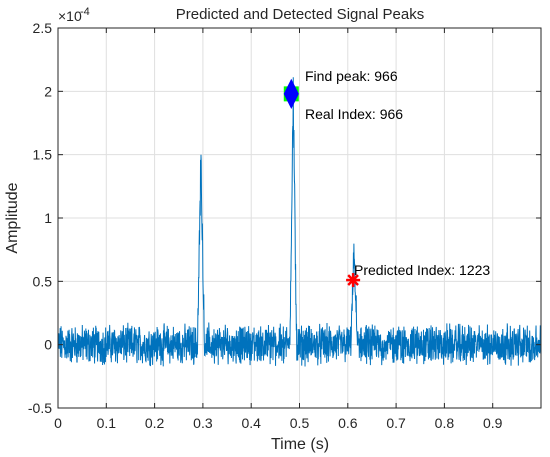 This screenshot has width=550, height=457. What do you see at coordinates (291, 93) in the screenshot?
I see `real-index-marker` at bounding box center [291, 93].